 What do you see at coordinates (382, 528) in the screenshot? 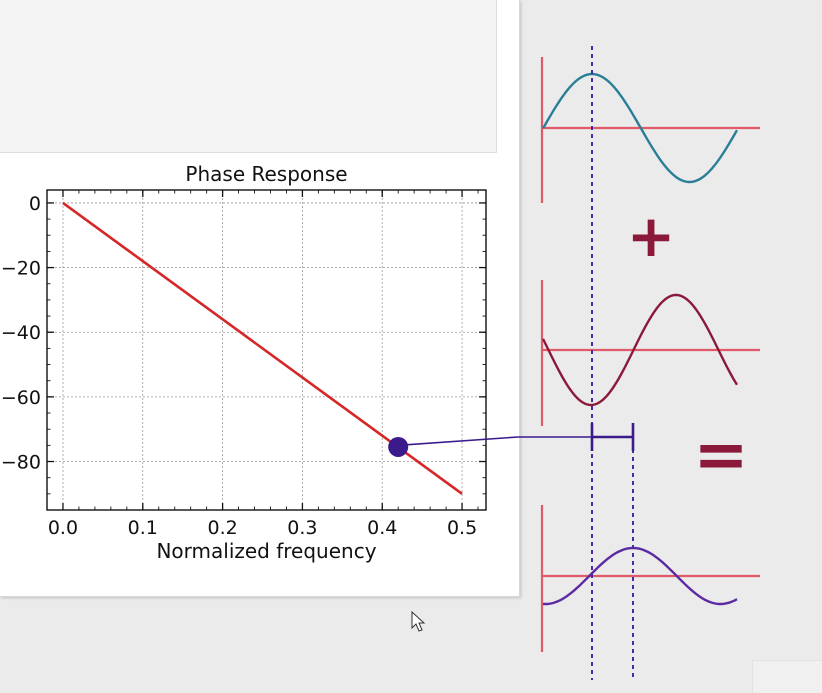
I see `x-tick-label: 0.4` at bounding box center [382, 528].